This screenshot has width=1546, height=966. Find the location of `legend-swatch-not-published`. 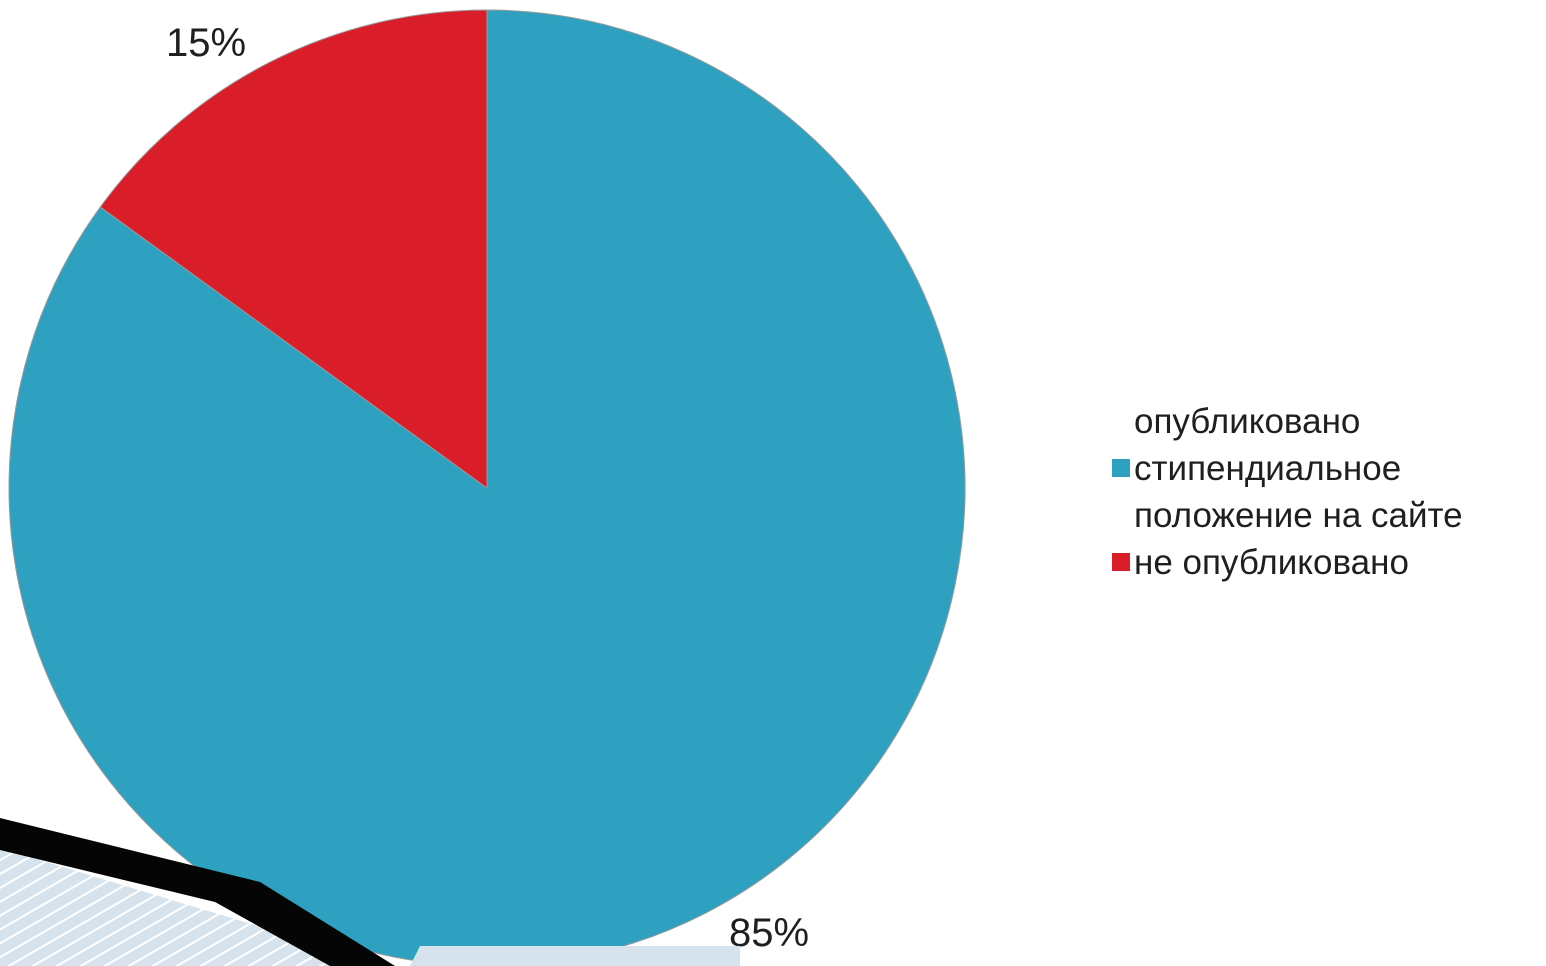

legend-swatch-not-published is located at coordinates (1121, 562).